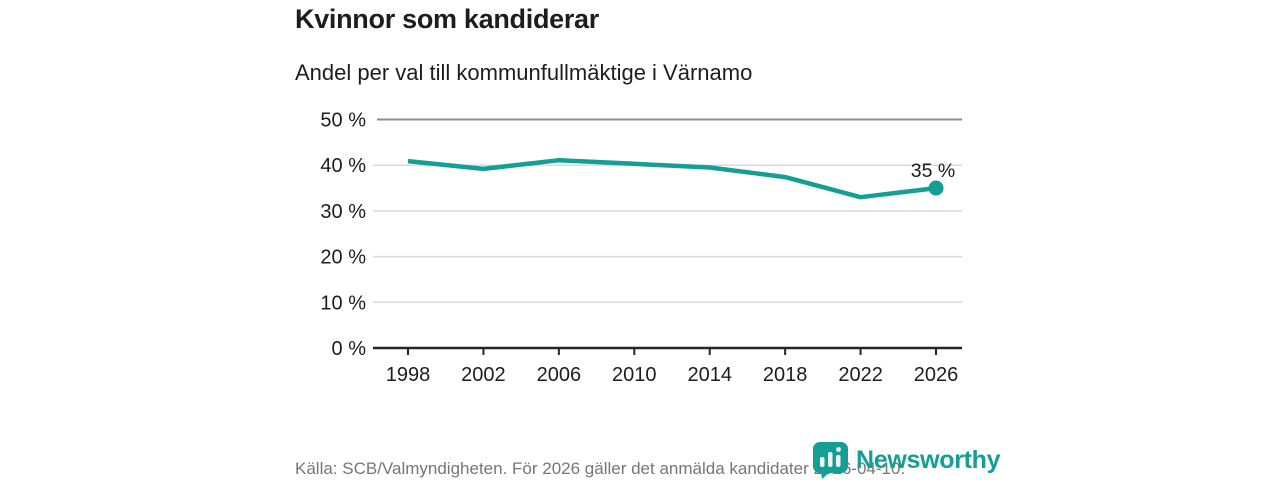  What do you see at coordinates (933, 171) in the screenshot?
I see `data-point-label: 35 %` at bounding box center [933, 171].